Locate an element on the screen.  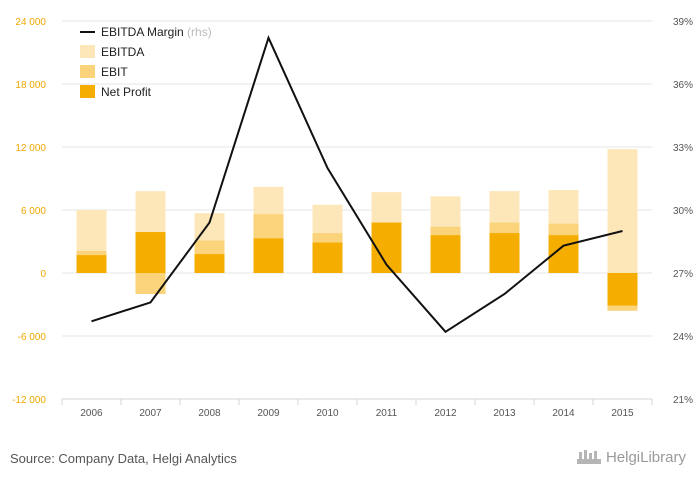
y-right-tick-label: 27% is located at coordinates (683, 274).